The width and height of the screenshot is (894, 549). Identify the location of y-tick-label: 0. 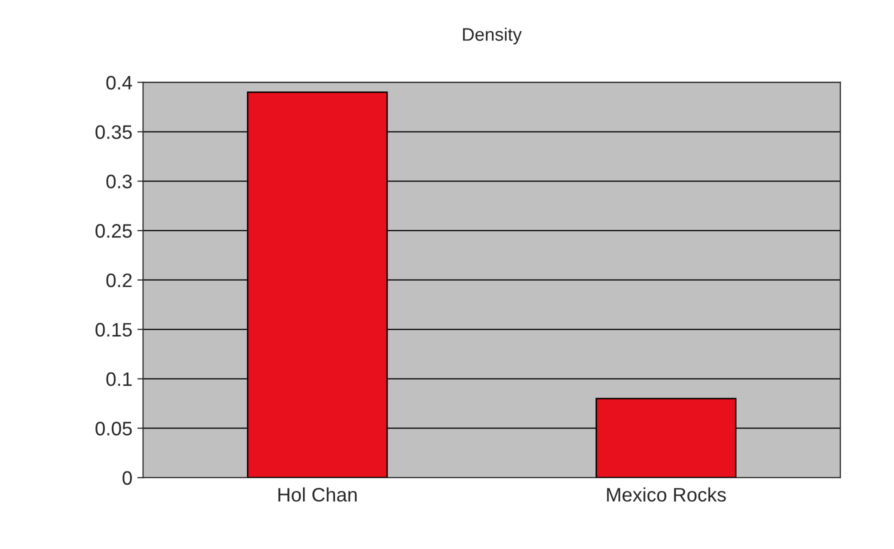
(127, 478).